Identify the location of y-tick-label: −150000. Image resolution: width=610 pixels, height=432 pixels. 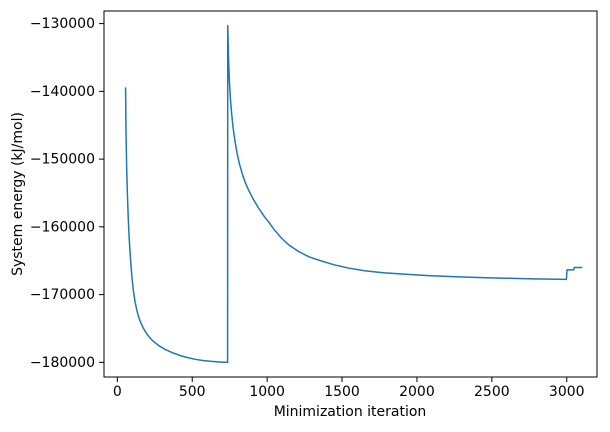
(62, 160).